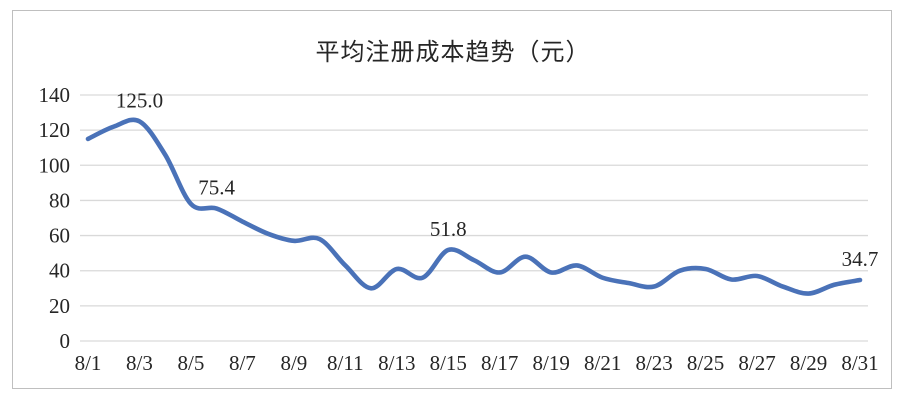 The image size is (906, 403). Describe the element at coordinates (139, 100) in the screenshot. I see `data-label: 125.0` at that location.